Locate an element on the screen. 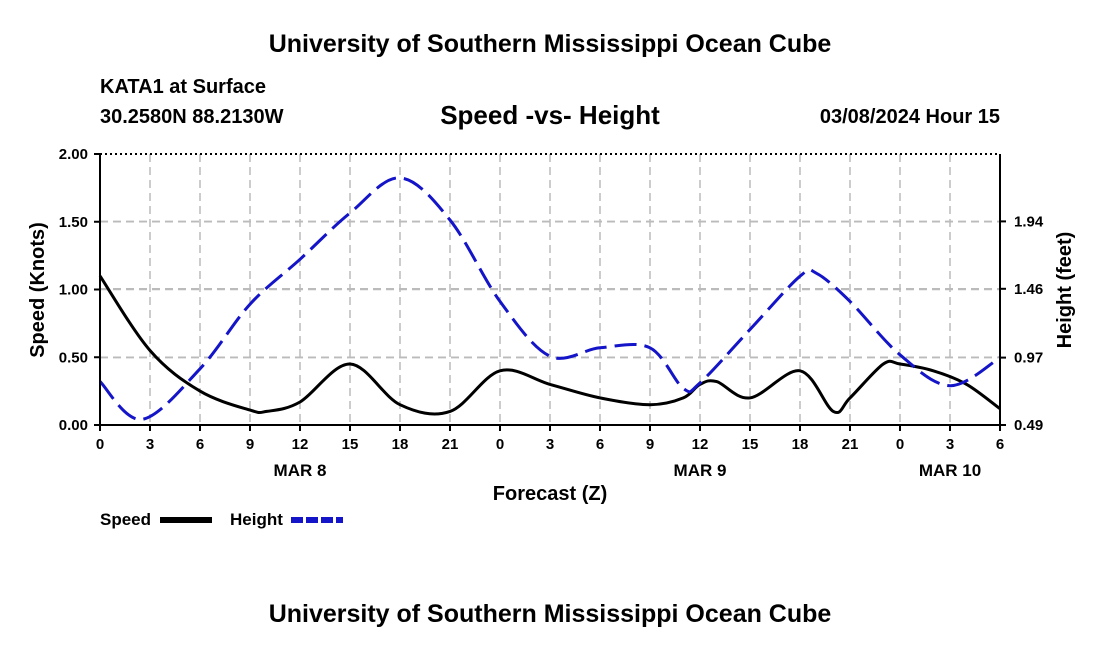 The image size is (1100, 650). date-label: MAR 10 is located at coordinates (950, 470).